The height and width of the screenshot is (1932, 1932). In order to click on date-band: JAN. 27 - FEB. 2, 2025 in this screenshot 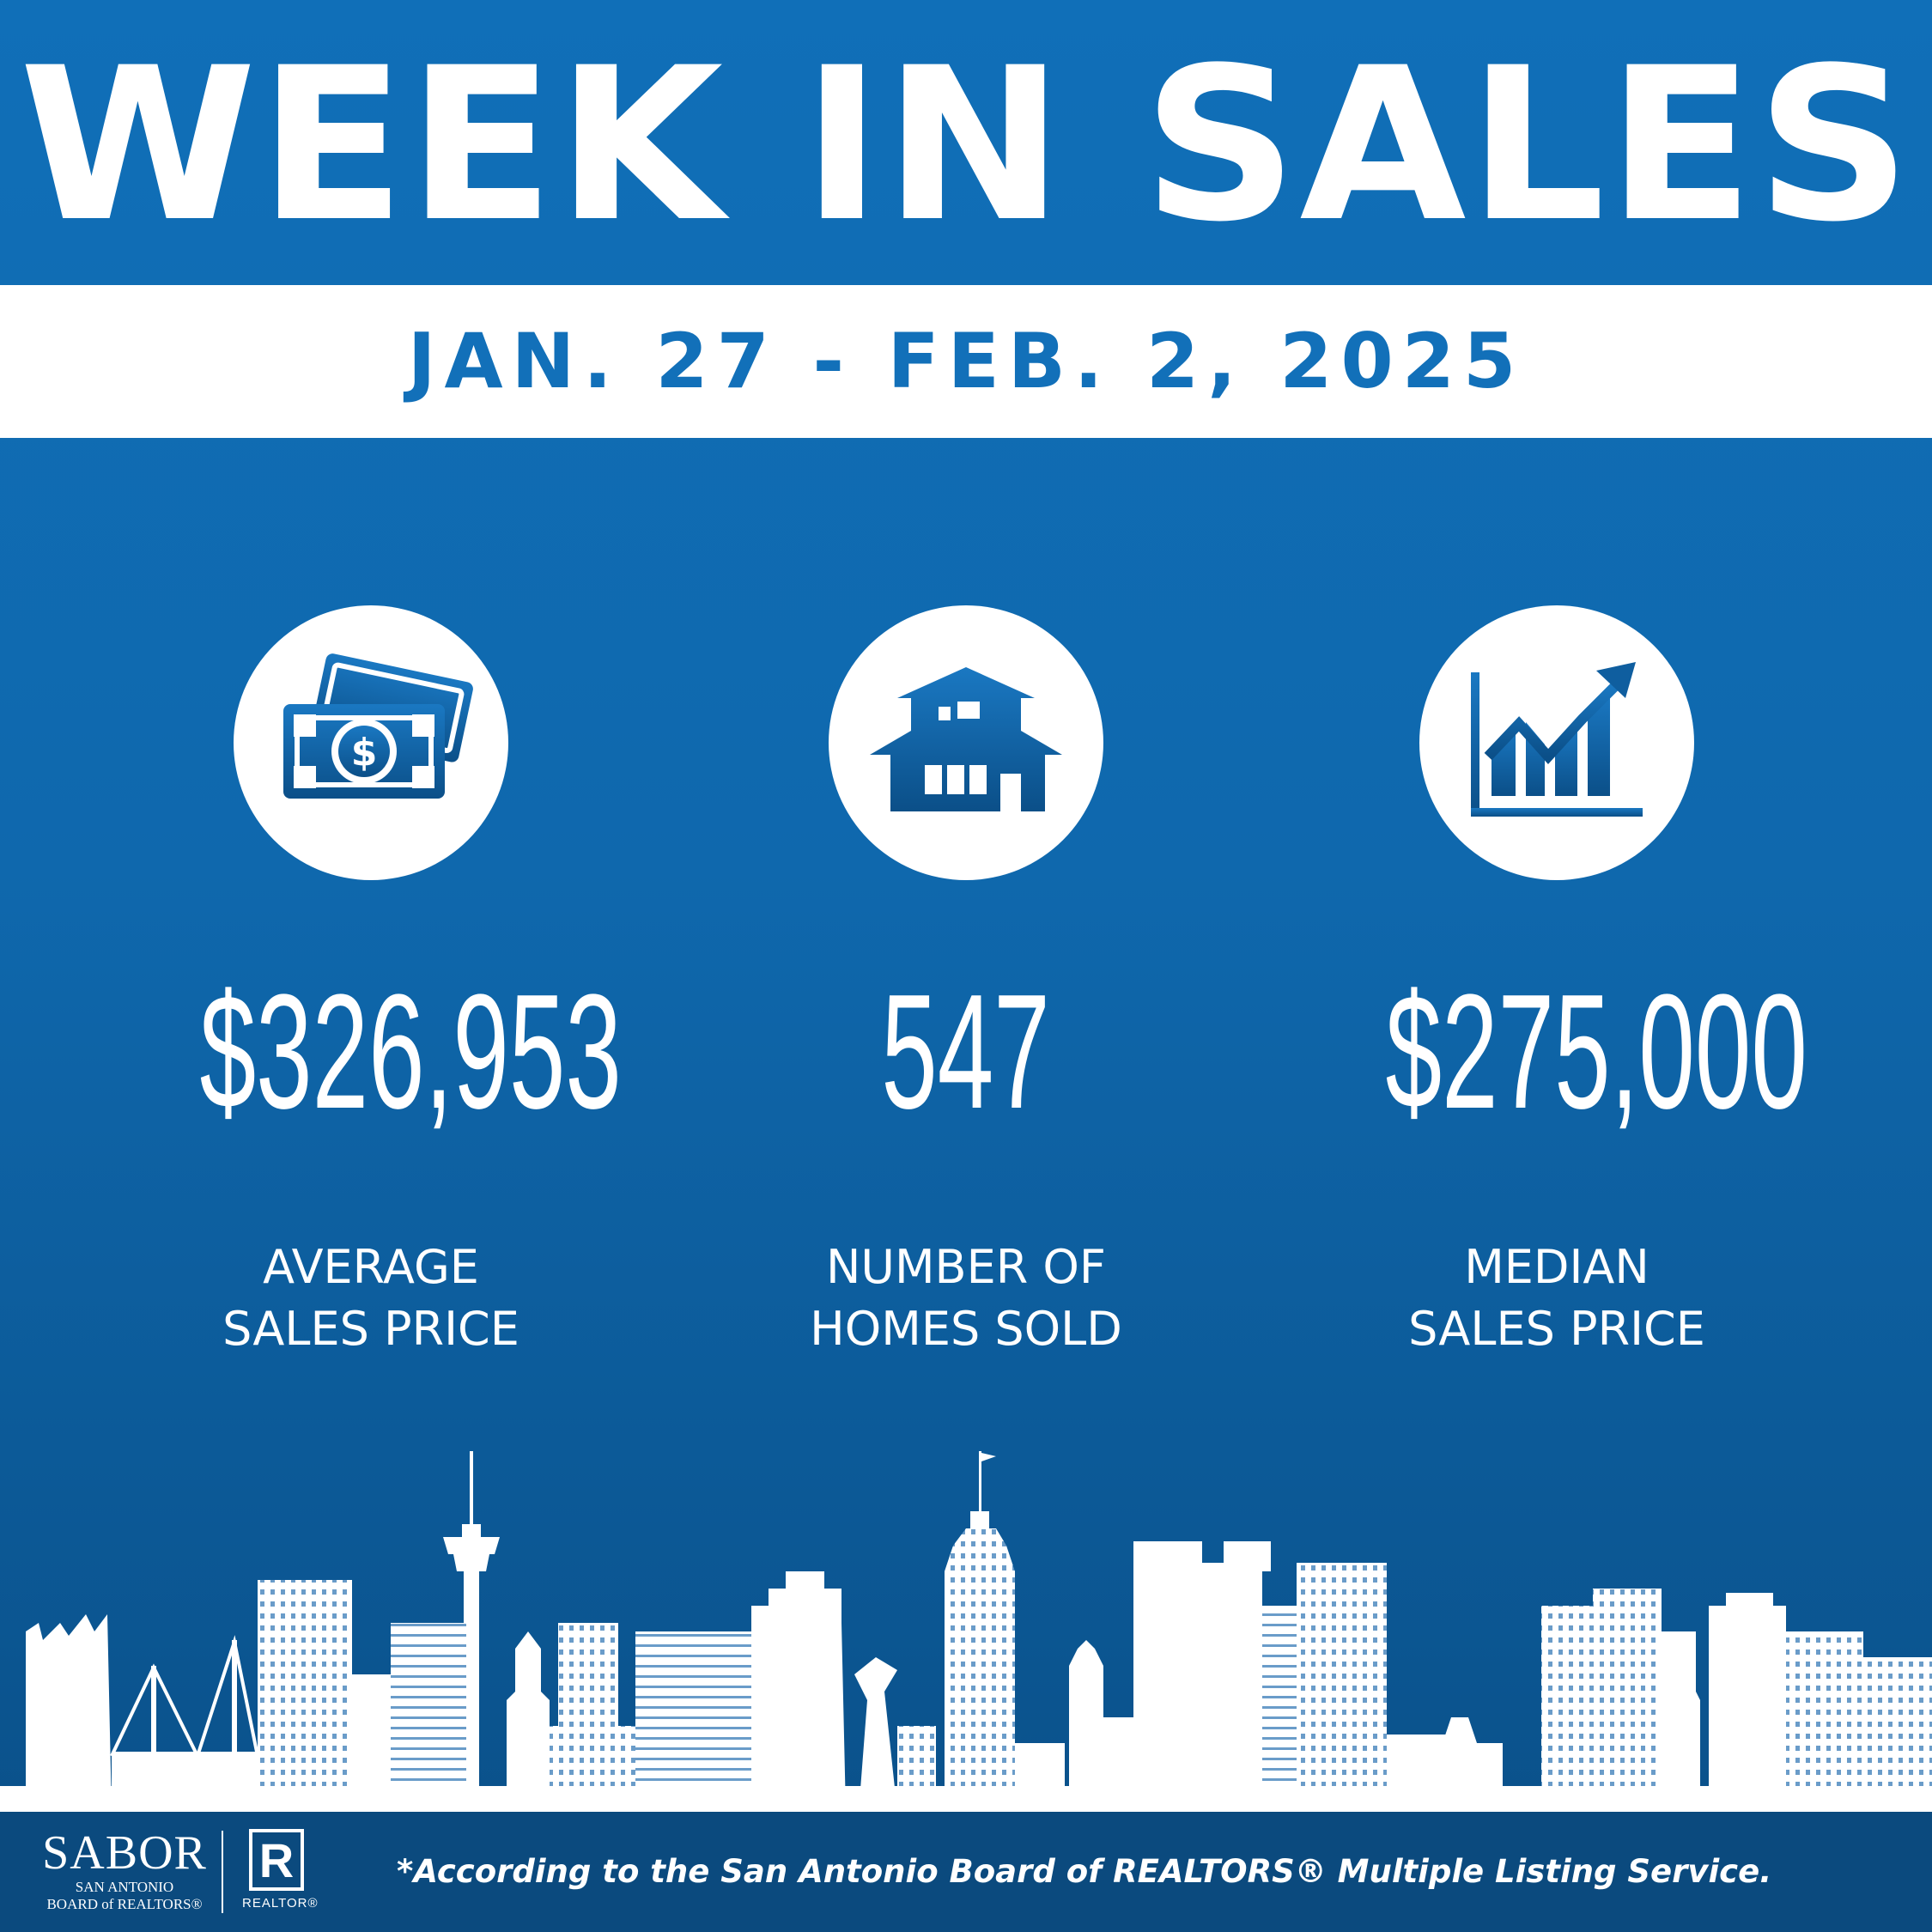, I will do `click(966, 361)`.